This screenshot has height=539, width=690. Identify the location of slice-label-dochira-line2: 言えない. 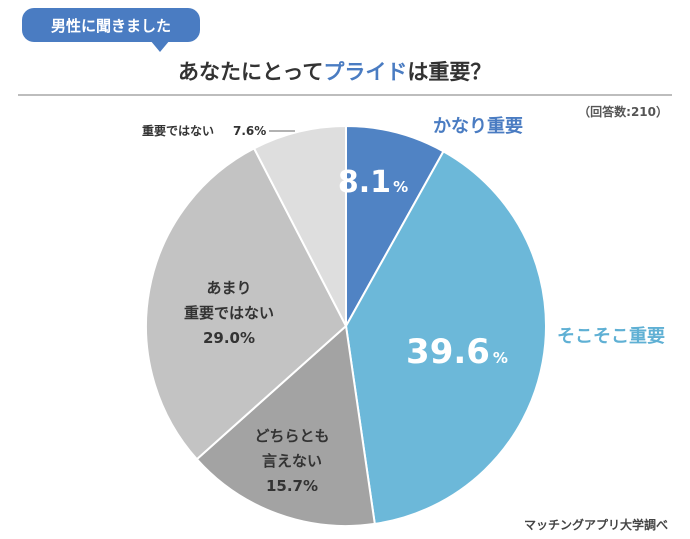
(292, 461).